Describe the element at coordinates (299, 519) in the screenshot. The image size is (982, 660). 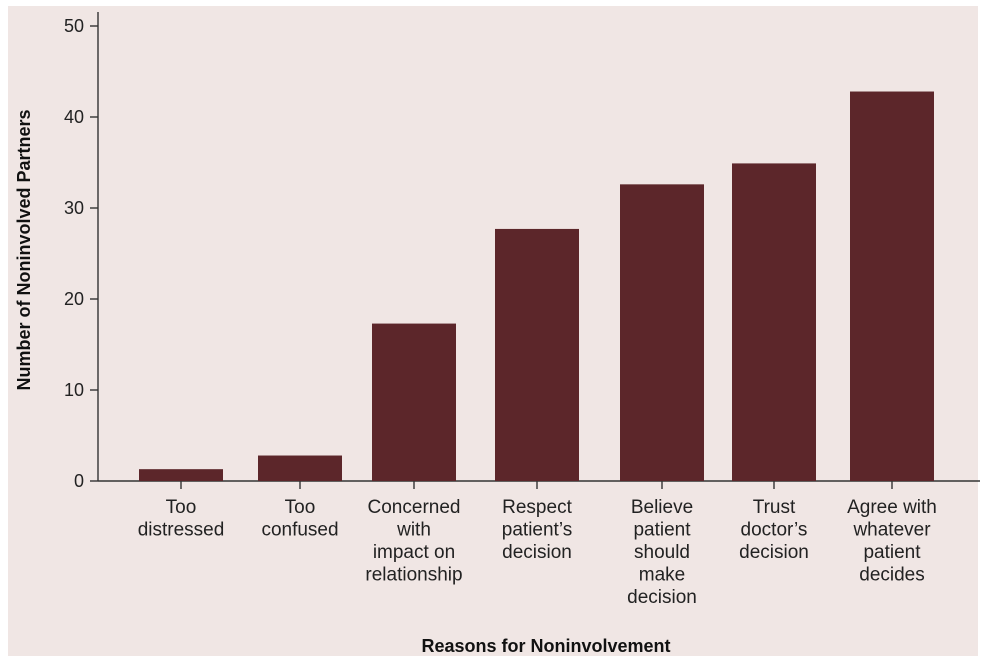
I see `category-label: Too confused` at that location.